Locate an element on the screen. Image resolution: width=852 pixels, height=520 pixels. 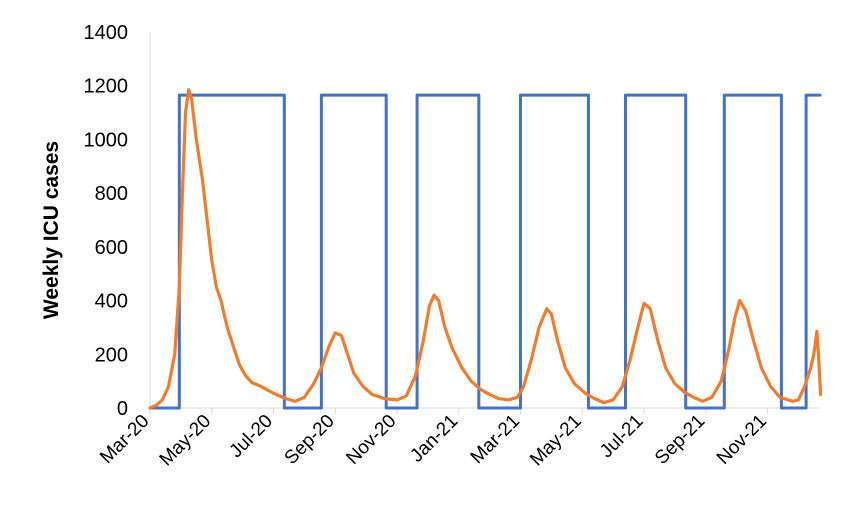
y-tick-label: 1200 is located at coordinates (106, 87).